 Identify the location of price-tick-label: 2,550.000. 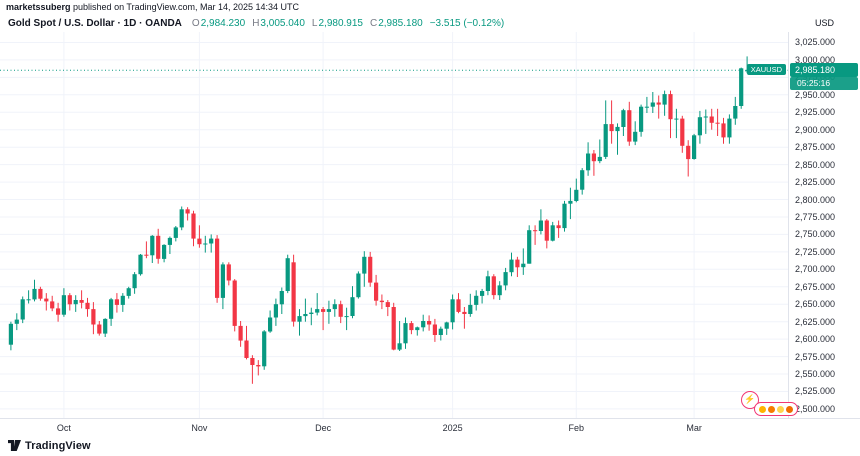
(815, 374).